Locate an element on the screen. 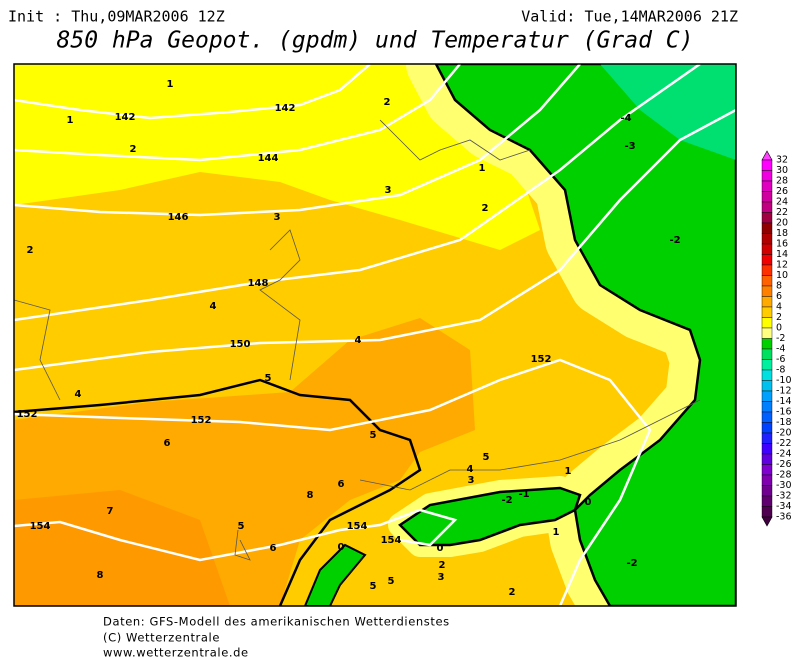  dark-orange-area is located at coordinates (122, 548).